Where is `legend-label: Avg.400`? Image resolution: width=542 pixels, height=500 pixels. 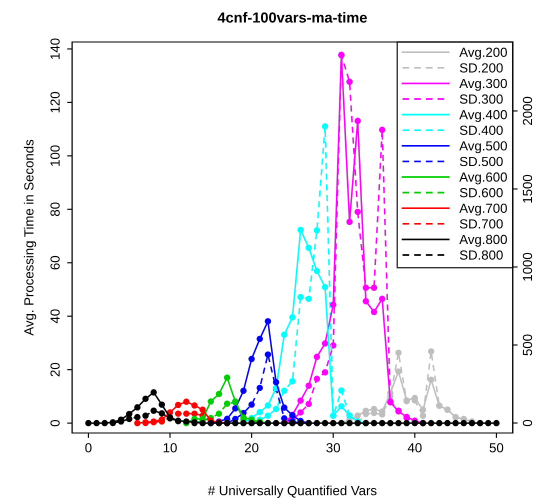 legend-label: Avg.400 is located at coordinates (483, 116).